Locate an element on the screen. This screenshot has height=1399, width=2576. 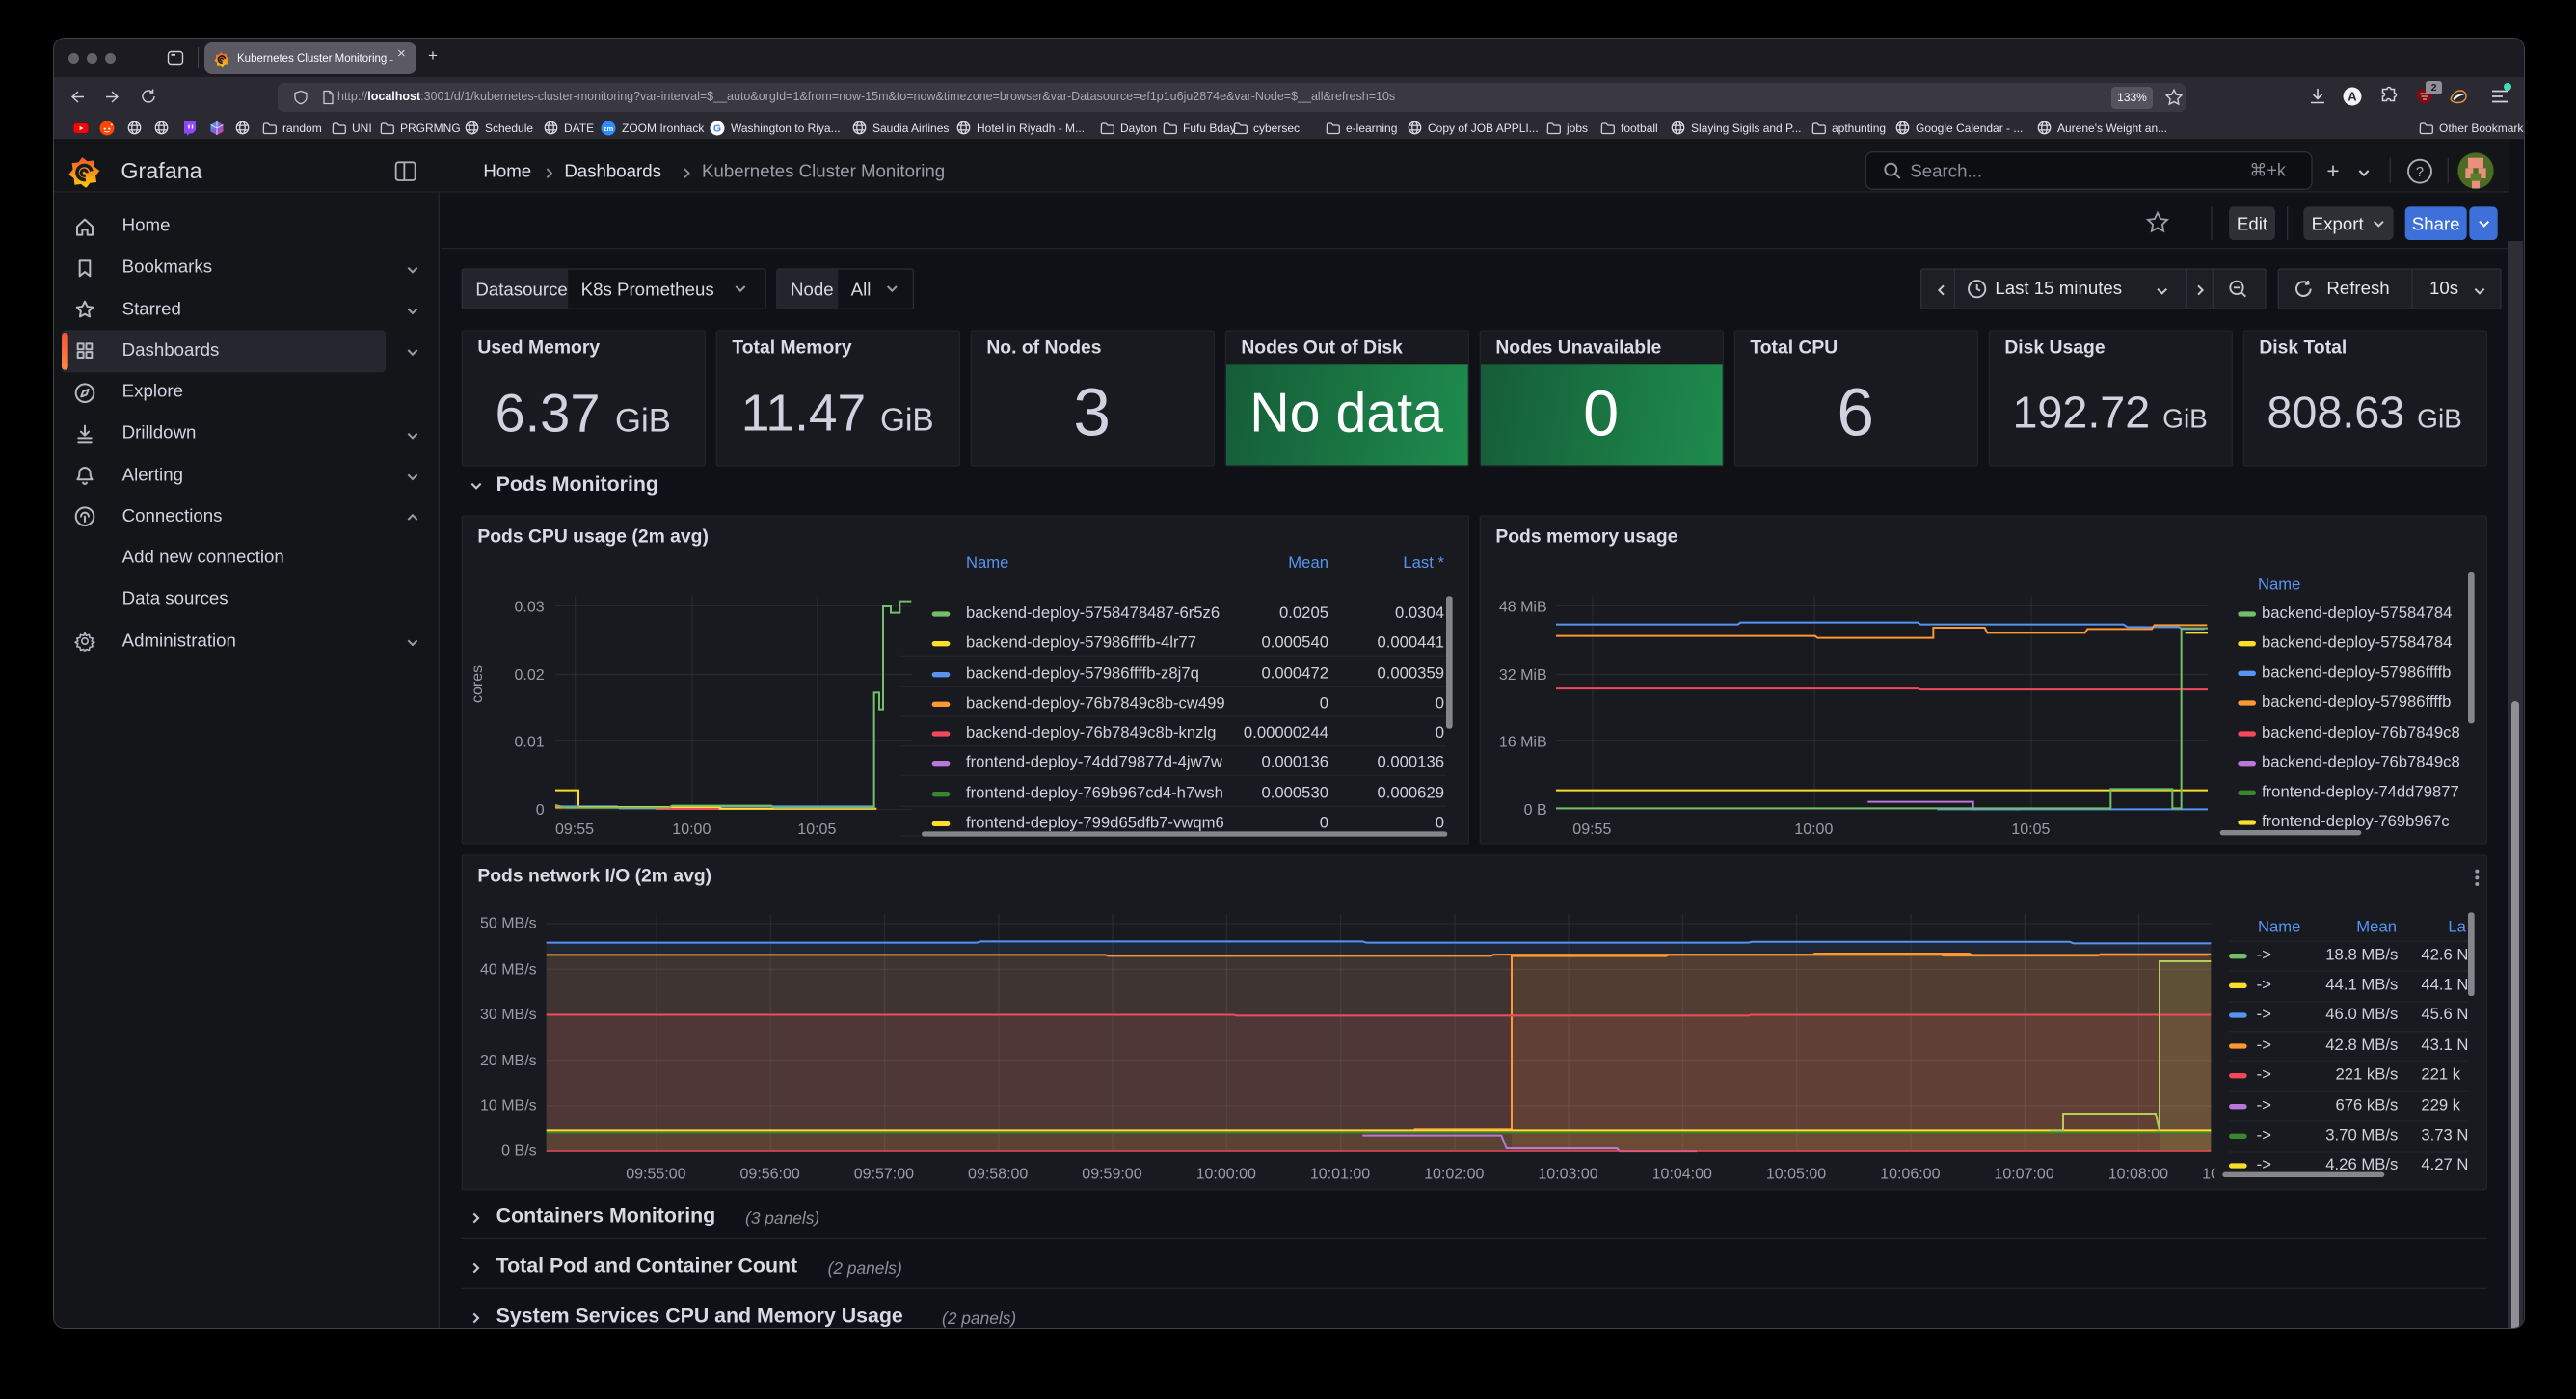
svg-text: A is located at coordinates (2353, 96).